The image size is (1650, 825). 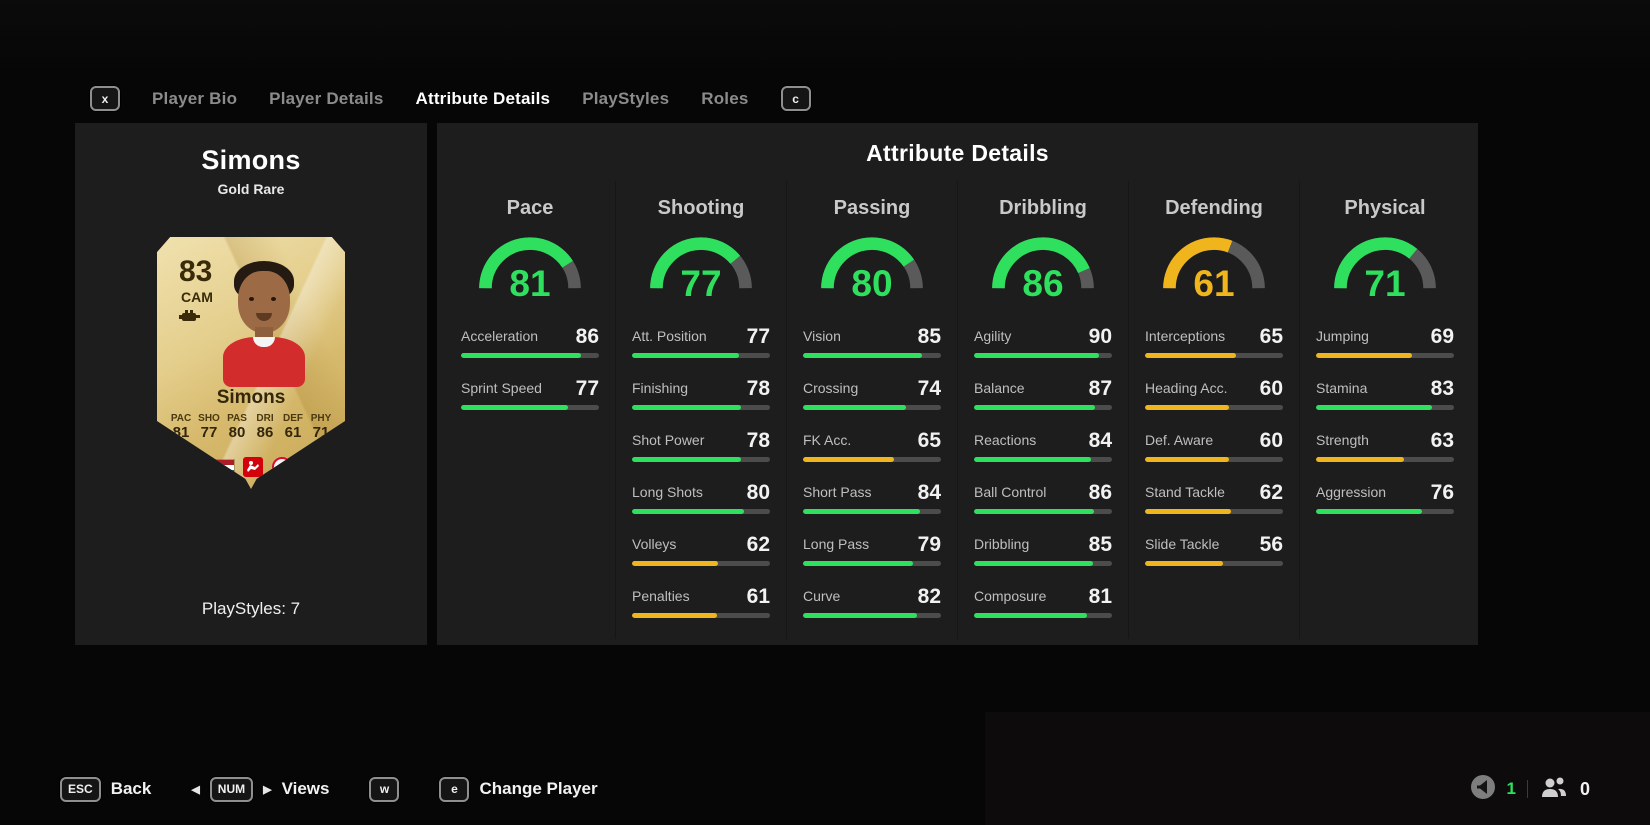 What do you see at coordinates (667, 492) in the screenshot?
I see `stat-label: Long Shots` at bounding box center [667, 492].